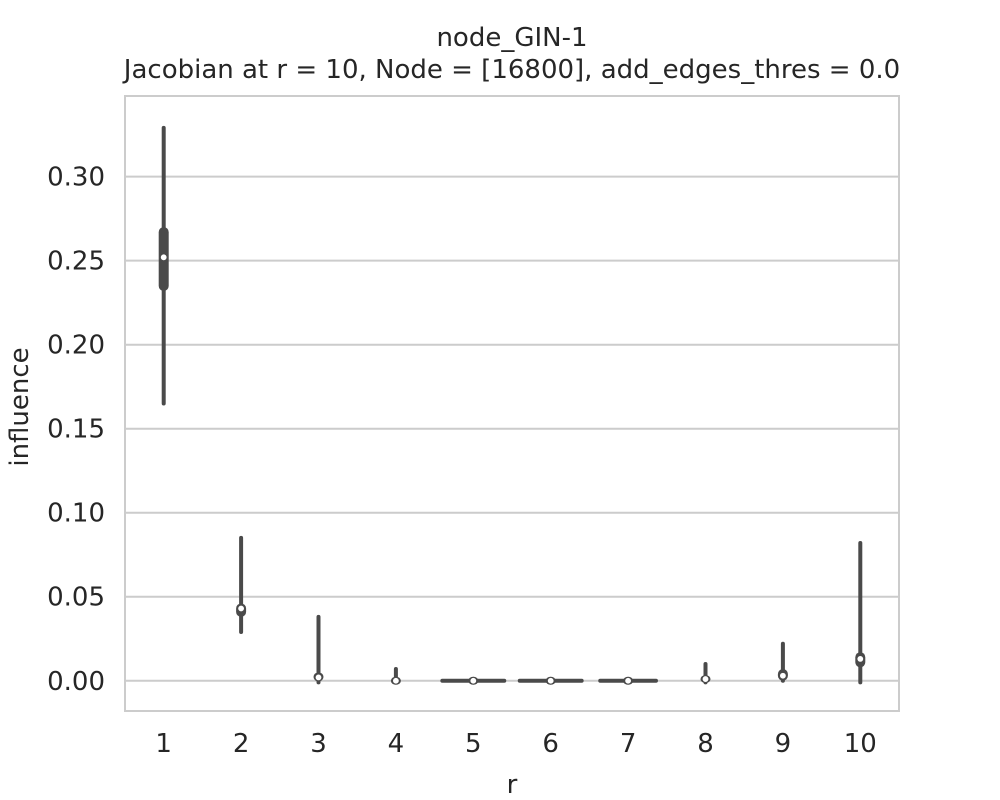 The width and height of the screenshot is (1000, 800). I want to click on y-tick-label: 0.30, so click(76, 178).